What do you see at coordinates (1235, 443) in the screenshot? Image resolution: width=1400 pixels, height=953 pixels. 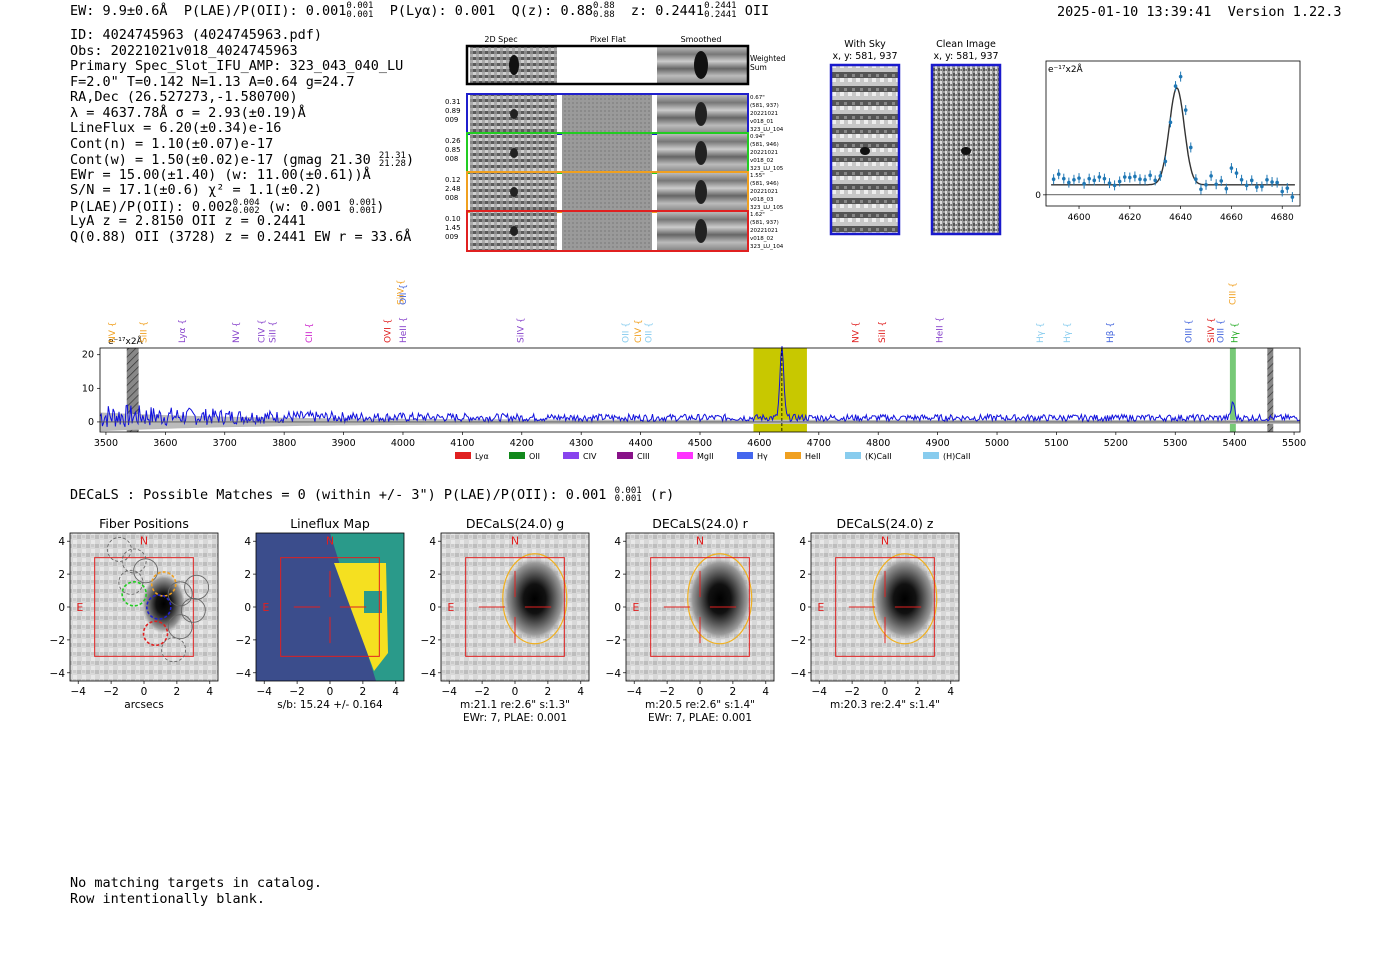 I see `spectrum-x-tick-label: 5400` at bounding box center [1235, 443].